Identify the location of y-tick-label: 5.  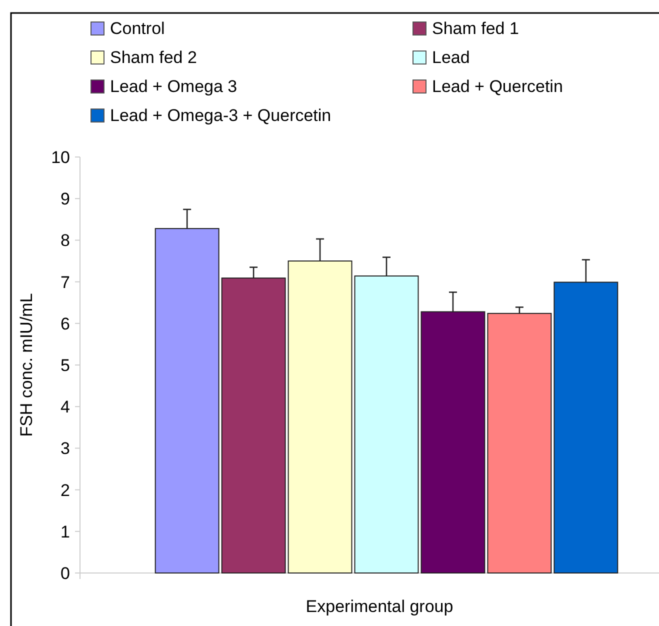
(65, 365).